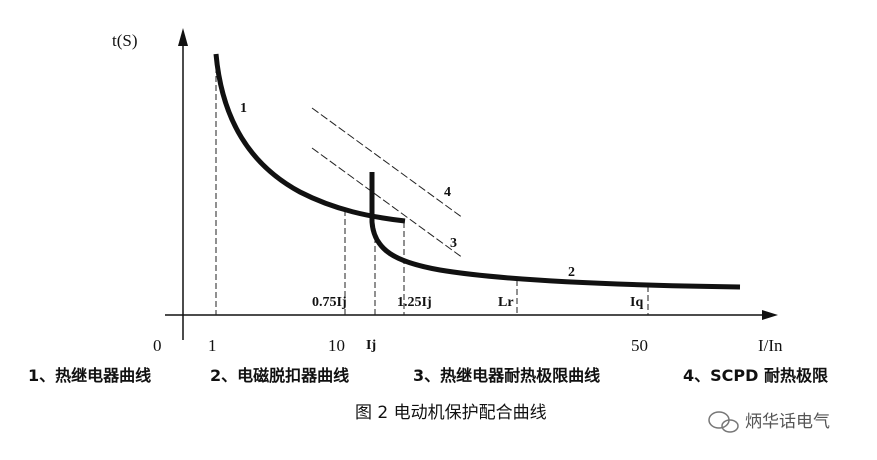 This screenshot has width=877, height=460. What do you see at coordinates (183, 37) in the screenshot?
I see `y-arrow` at bounding box center [183, 37].